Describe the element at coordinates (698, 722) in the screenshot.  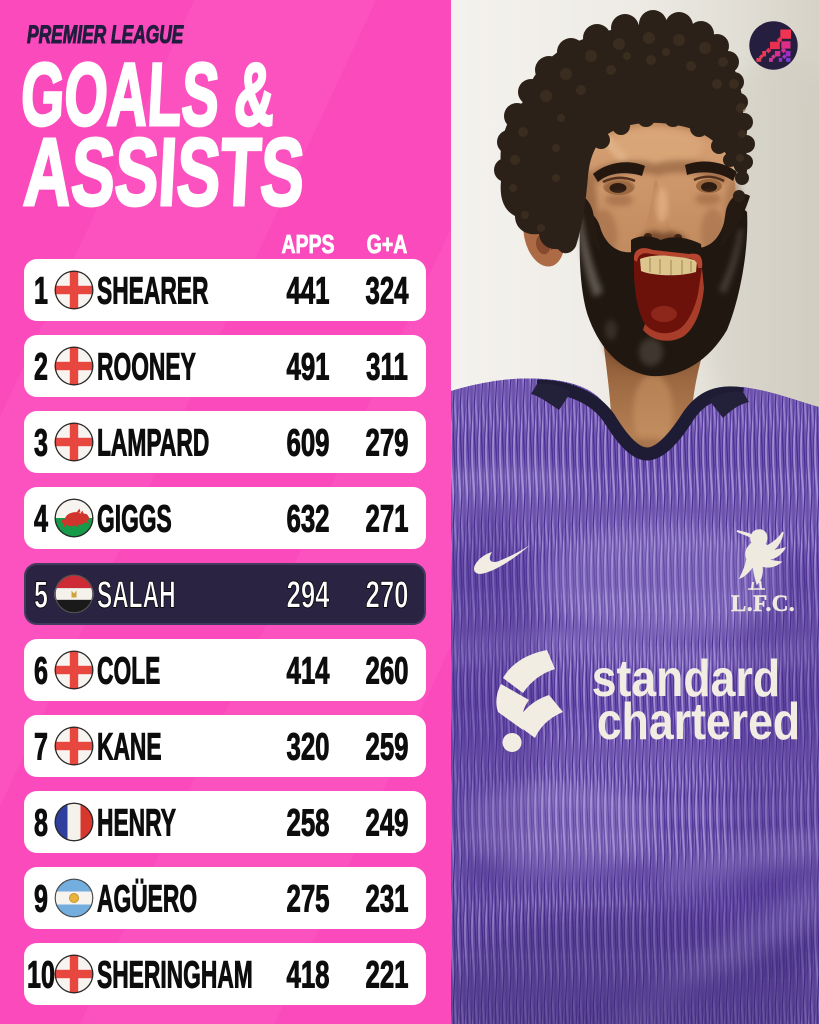
I see `svg-text: chartered` at that location.